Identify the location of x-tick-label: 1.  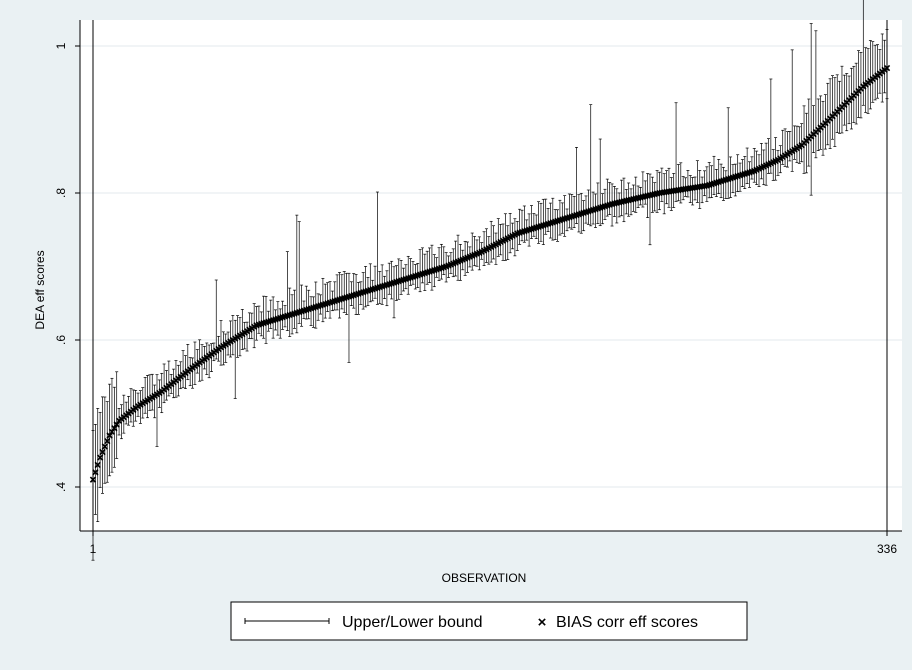
(93, 549).